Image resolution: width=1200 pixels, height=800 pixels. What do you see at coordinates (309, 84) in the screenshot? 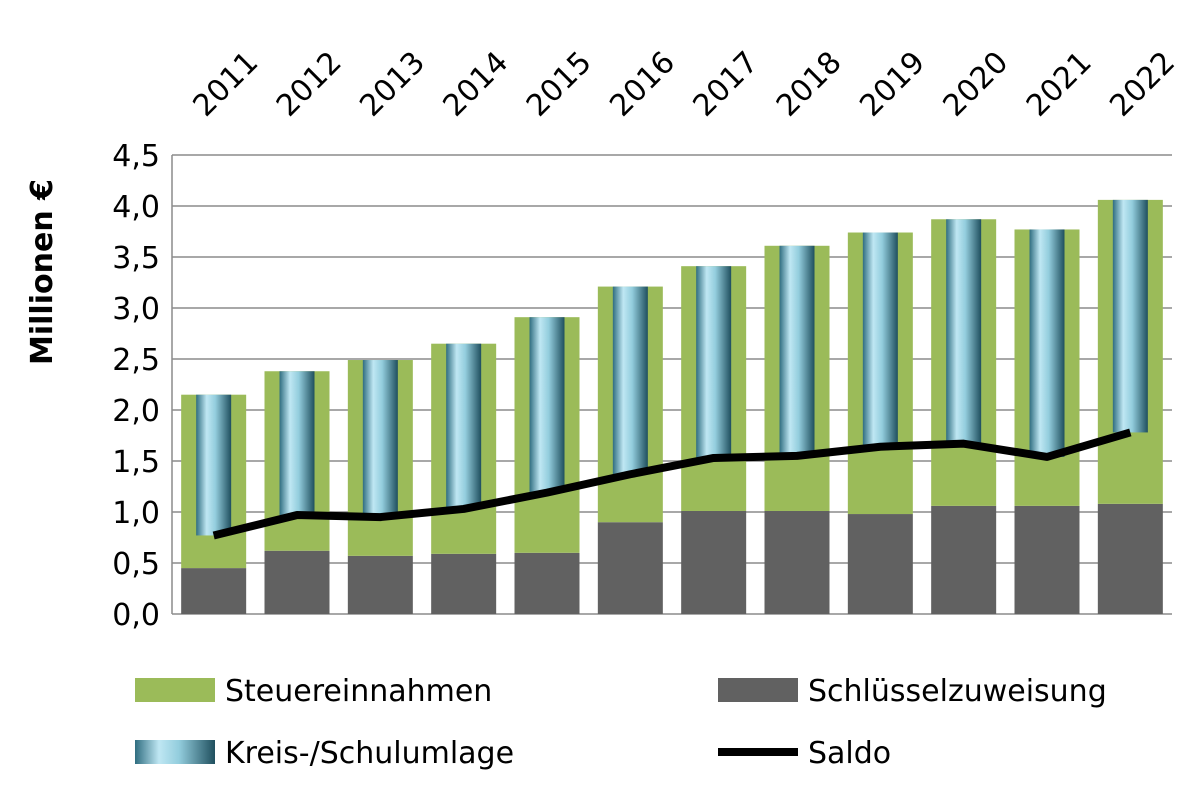
I see `x-tick-label: 2012` at bounding box center [309, 84].